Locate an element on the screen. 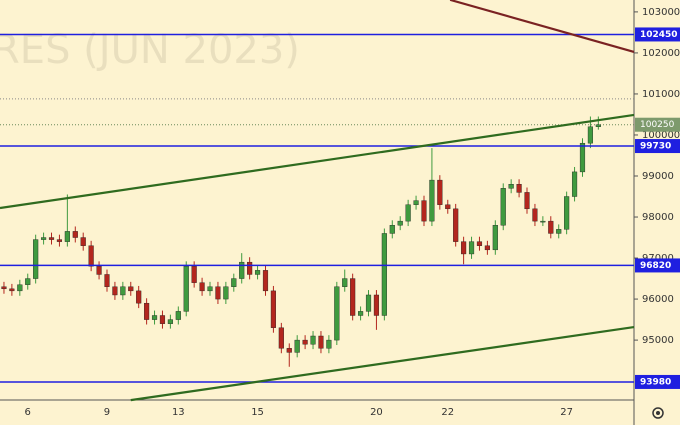  gear is located at coordinates (658, 413).